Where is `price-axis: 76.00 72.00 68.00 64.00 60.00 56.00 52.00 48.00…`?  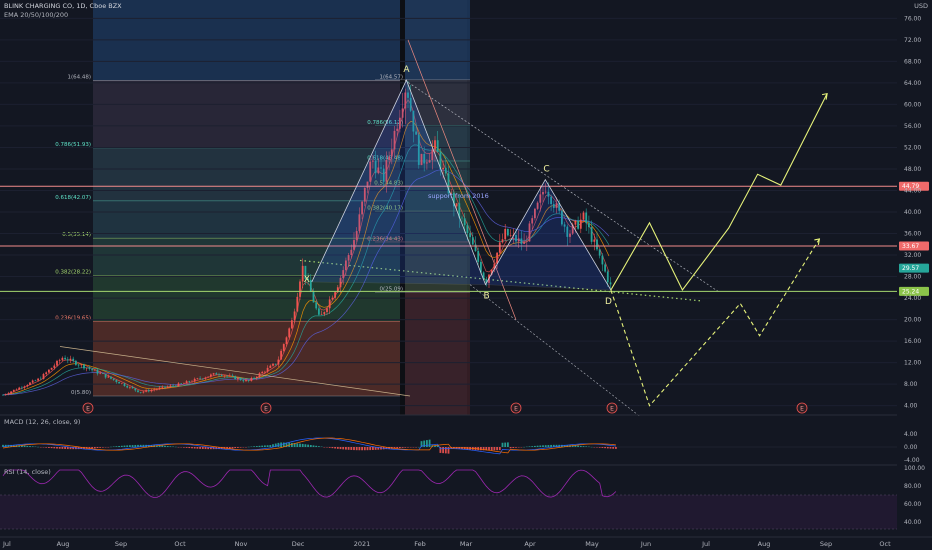
price-axis: 76.00 72.00 68.00 64.00 60.00 56.00 52.00 48.00… is located at coordinates (912, 212).